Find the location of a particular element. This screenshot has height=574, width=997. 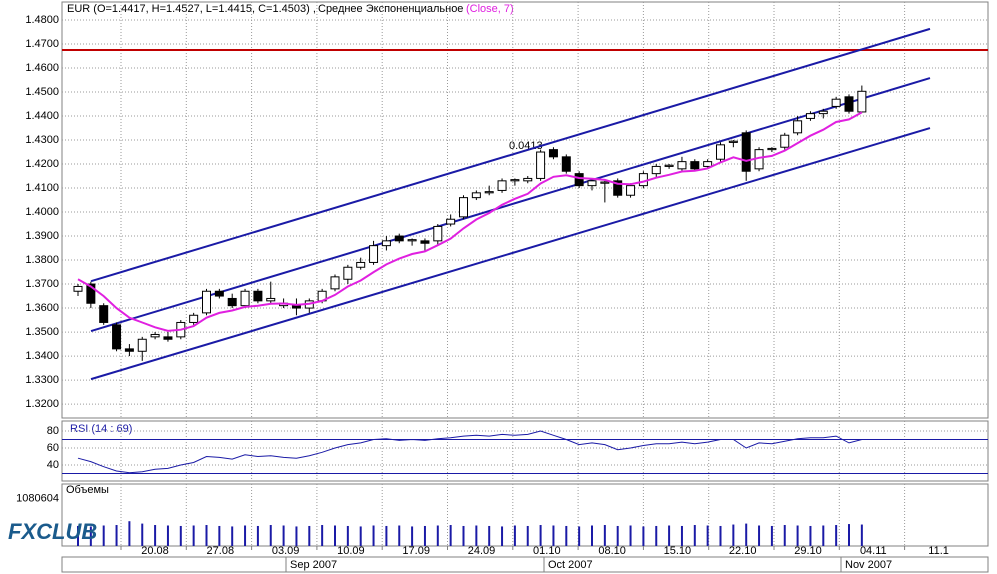

rsi-title: RSI (14 : 69) is located at coordinates (101, 429).